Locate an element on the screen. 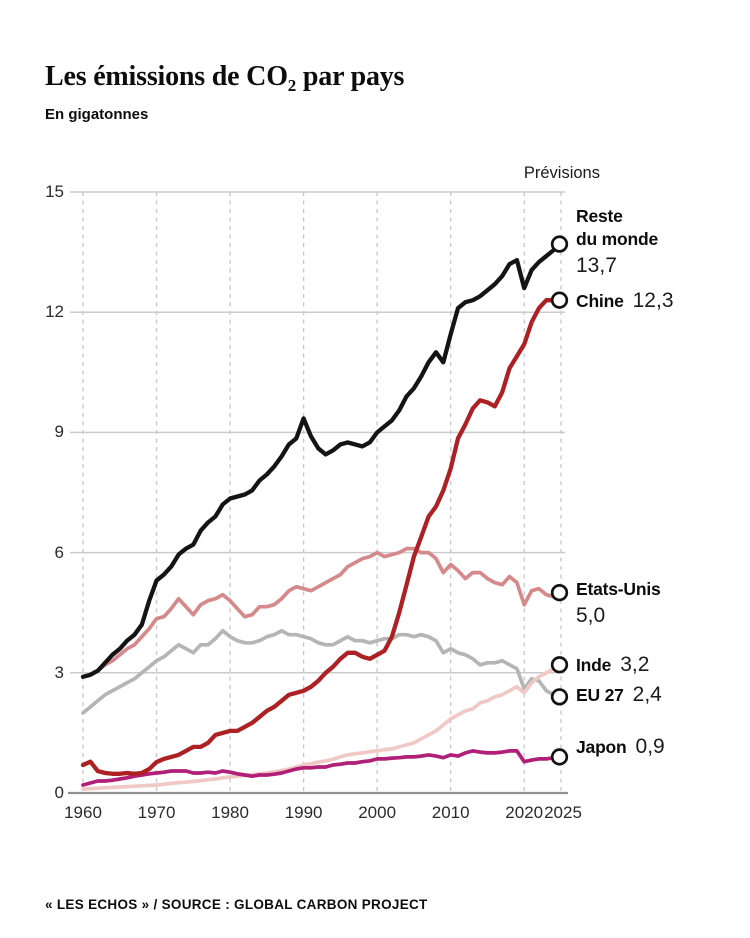 Image resolution: width=750 pixels, height=938 pixels. series-label-eu27: EU 27 2,4 is located at coordinates (619, 695).